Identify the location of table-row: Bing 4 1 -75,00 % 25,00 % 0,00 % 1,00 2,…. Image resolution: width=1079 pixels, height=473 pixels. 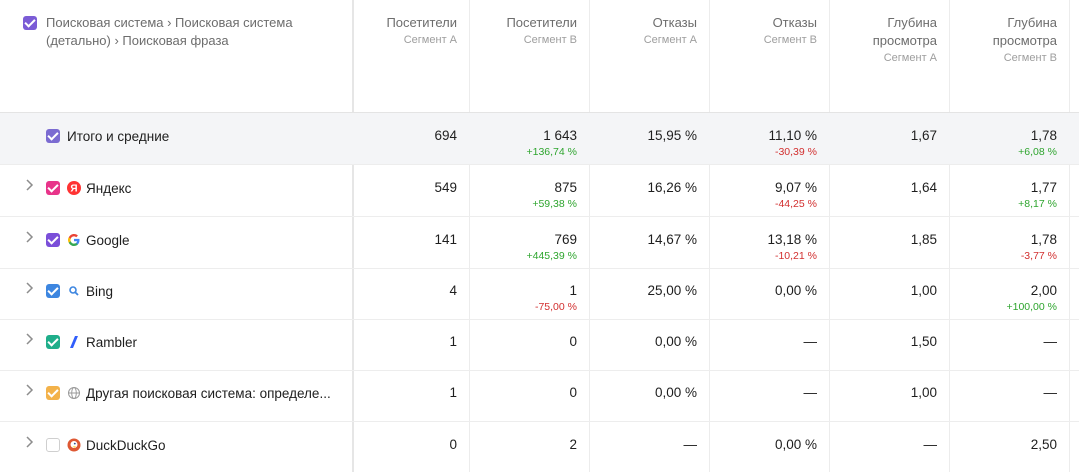
(539, 294).